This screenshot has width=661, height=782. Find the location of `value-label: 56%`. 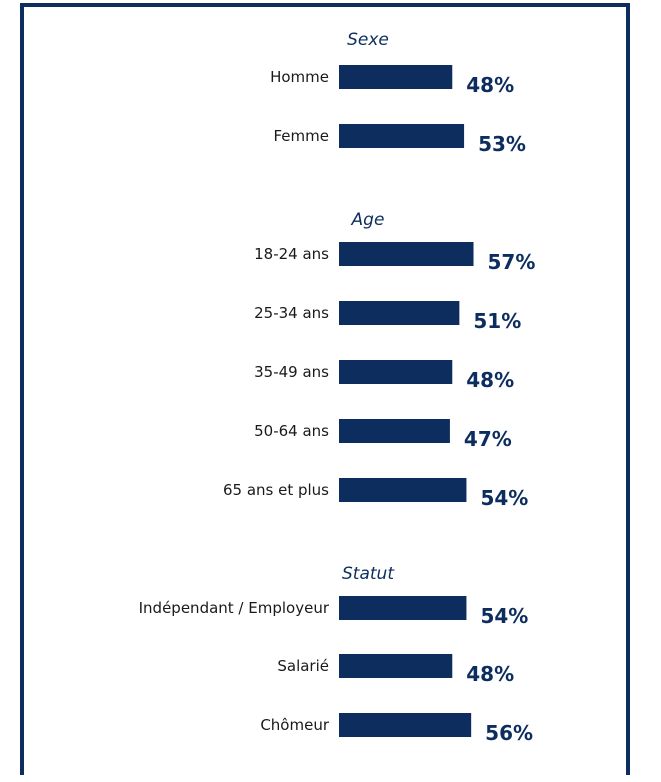

value-label: 56% is located at coordinates (509, 733).